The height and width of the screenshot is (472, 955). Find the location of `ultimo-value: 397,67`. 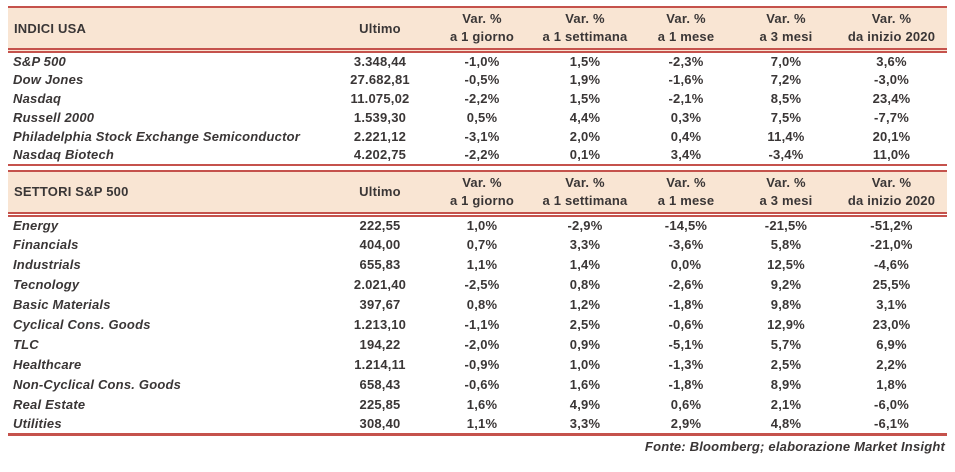

ultimo-value: 397,67 is located at coordinates (380, 304).